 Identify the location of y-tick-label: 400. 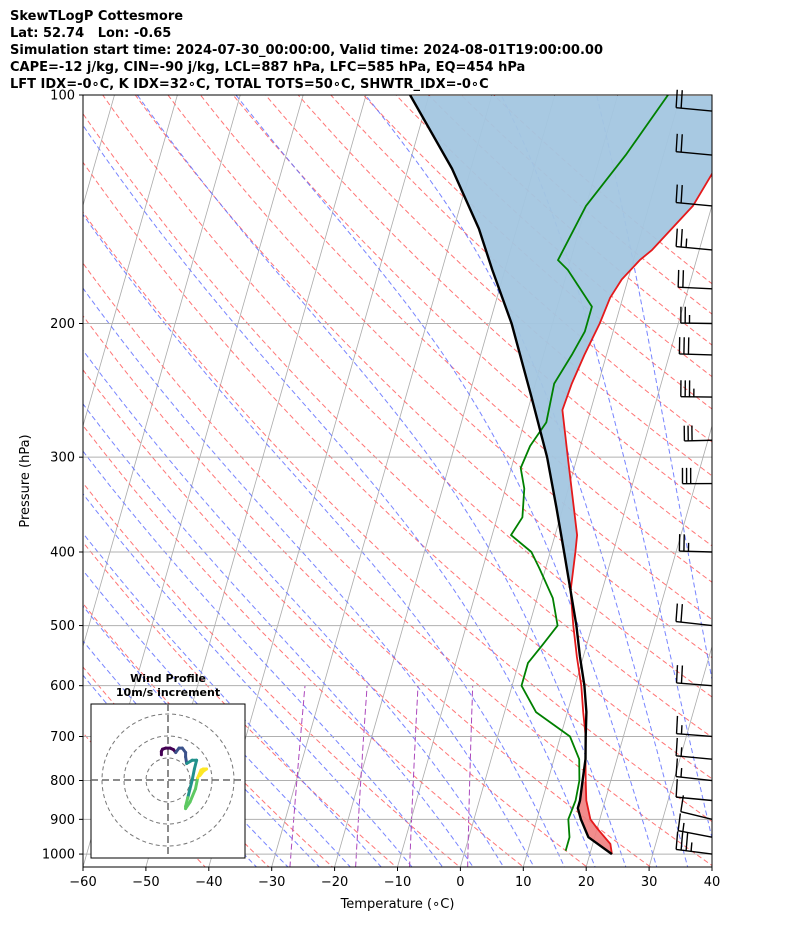
(62, 553).